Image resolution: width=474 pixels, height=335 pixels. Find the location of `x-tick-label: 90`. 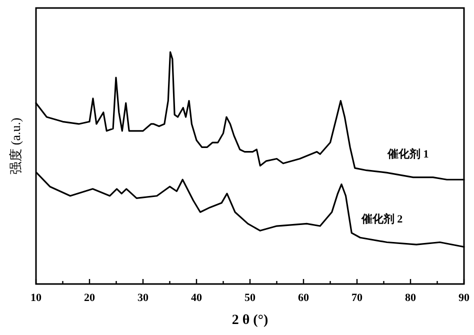

x-tick-label: 90 is located at coordinates (464, 298).